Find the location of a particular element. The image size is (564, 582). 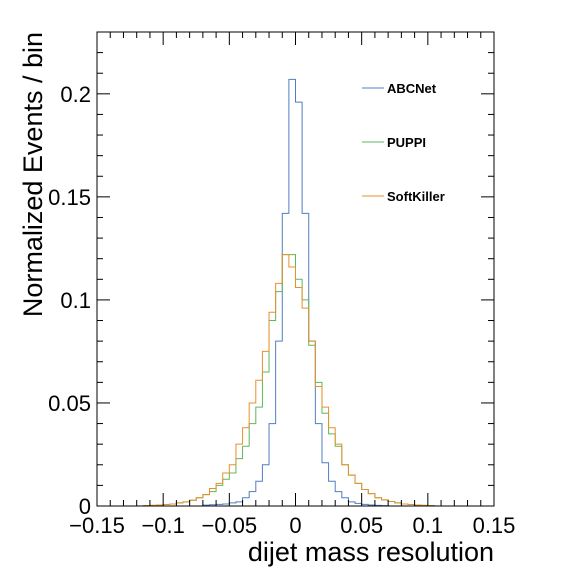

y-tick-label: 0.2 is located at coordinates (75, 94).